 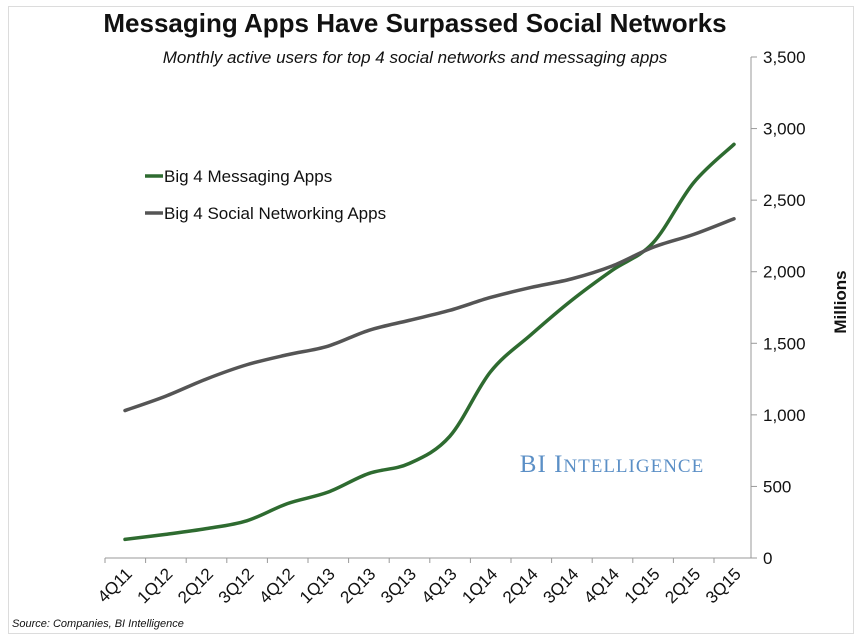 I want to click on x-tick-label: 4Q12, so click(x=276, y=585).